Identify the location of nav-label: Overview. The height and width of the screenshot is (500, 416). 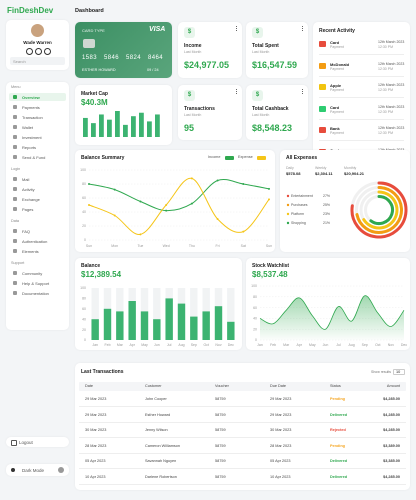
(31, 97).